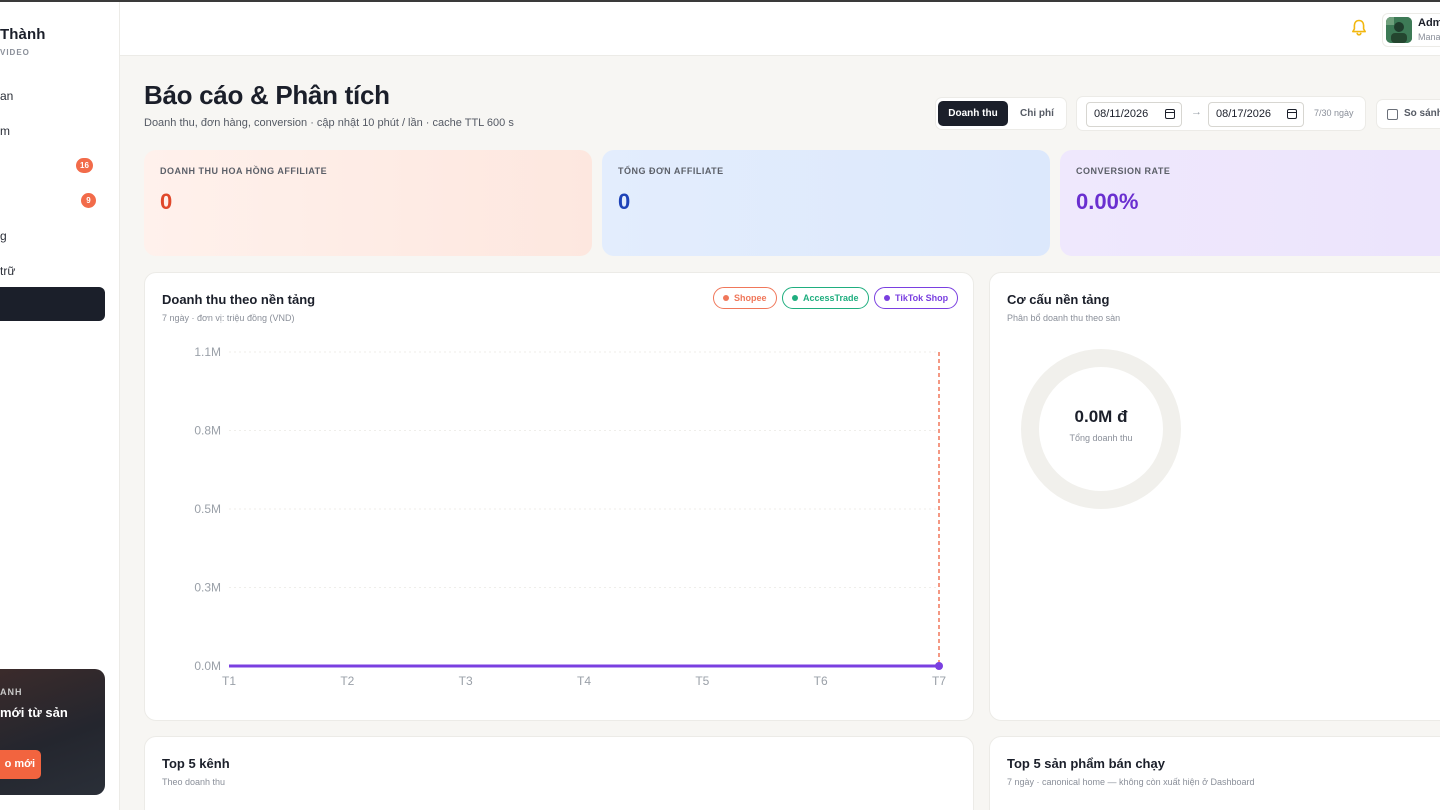 The height and width of the screenshot is (810, 1440). What do you see at coordinates (7, 96) in the screenshot?
I see `sidebar-item-label: an` at bounding box center [7, 96].